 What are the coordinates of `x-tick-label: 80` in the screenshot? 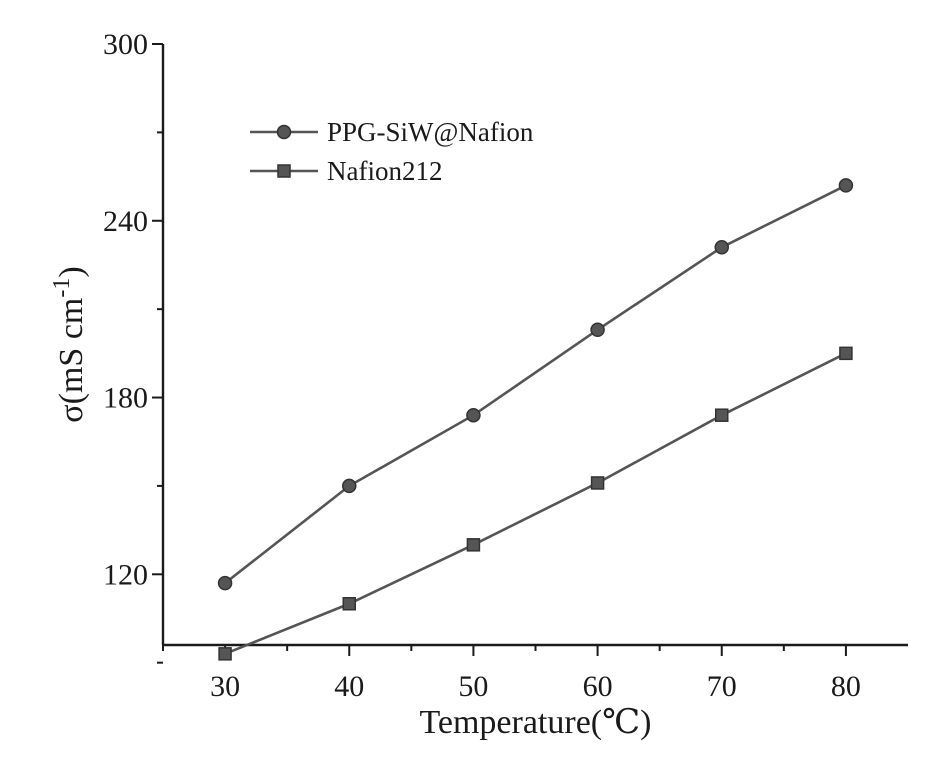 It's located at (846, 686).